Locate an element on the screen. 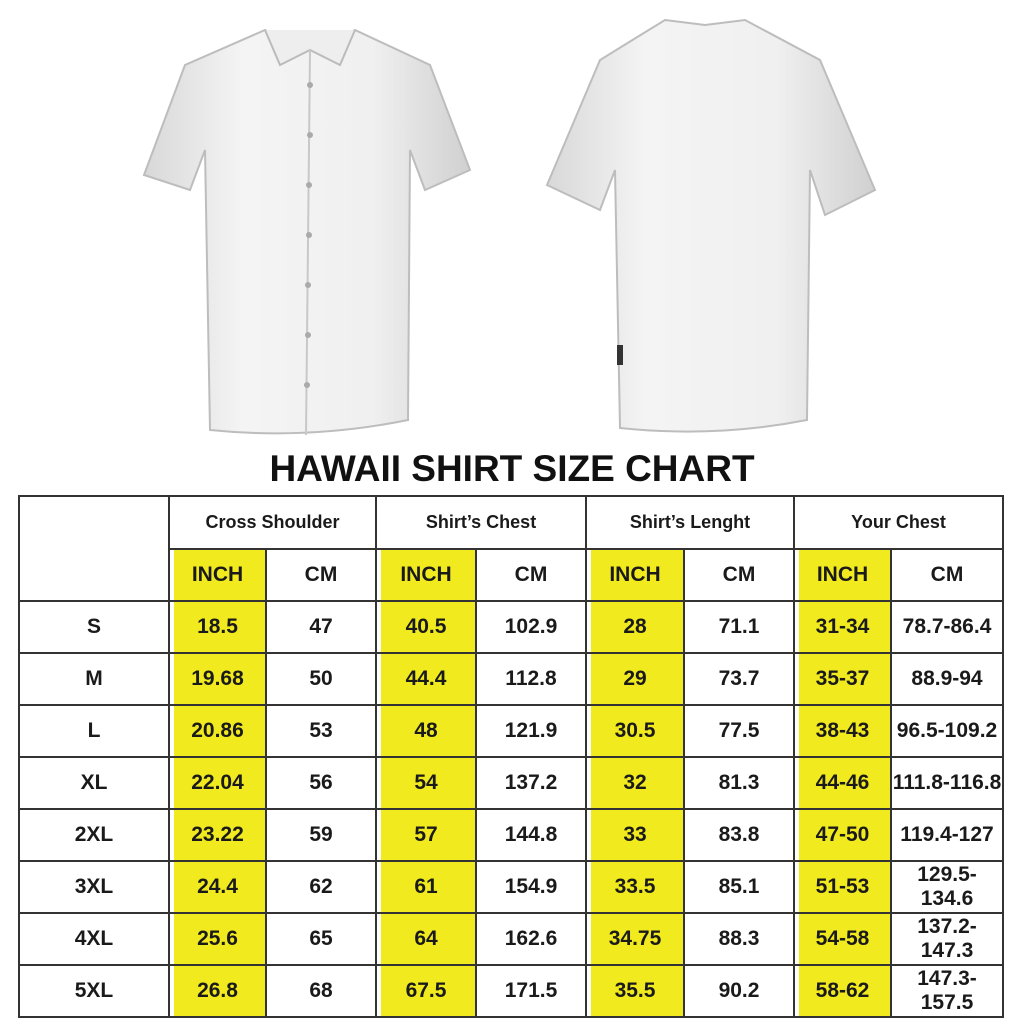 This screenshot has height=1024, width=1024. size-label: L is located at coordinates (94, 731).